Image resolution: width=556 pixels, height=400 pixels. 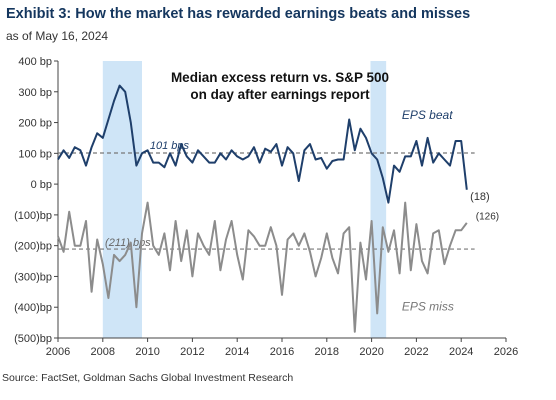 What do you see at coordinates (282, 352) in the screenshot?
I see `x-tick-label: 2016` at bounding box center [282, 352].